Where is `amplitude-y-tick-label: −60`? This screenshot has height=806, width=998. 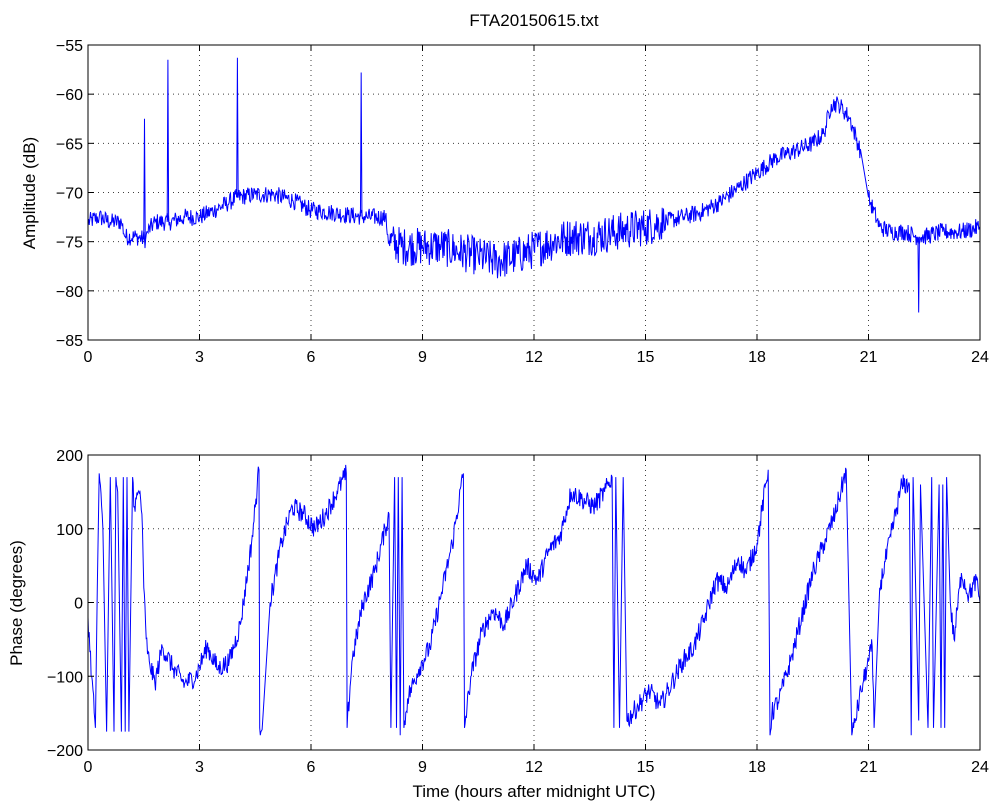
amplitude-y-tick-label: −60 is located at coordinates (69, 95).